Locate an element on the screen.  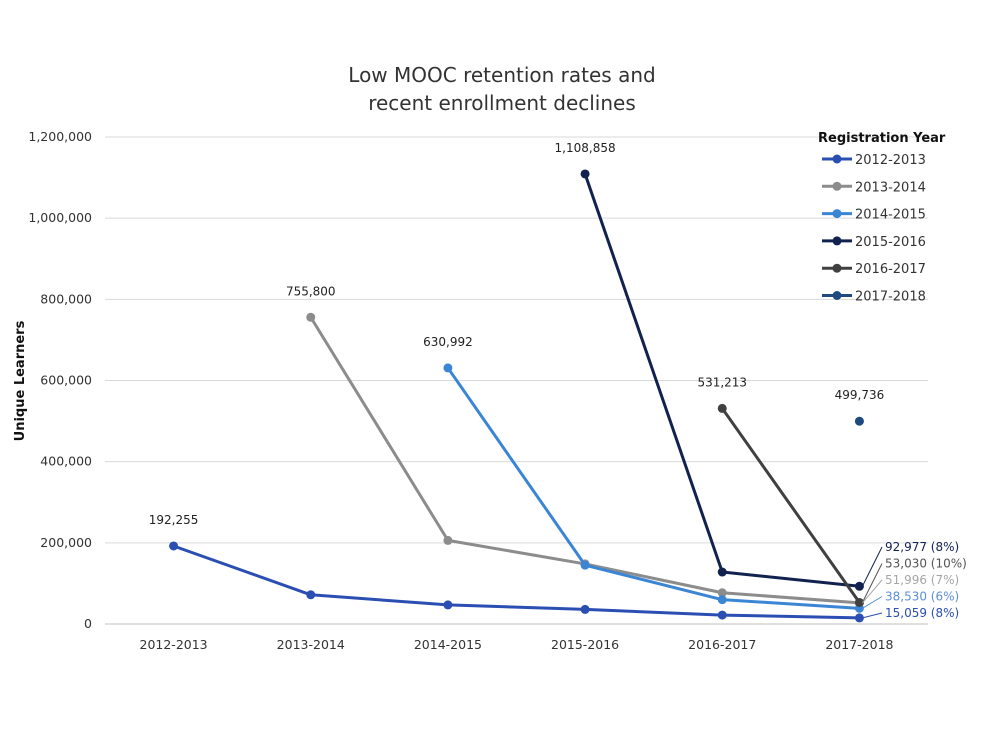
x-tick-label: 2015-2016 is located at coordinates (585, 644).